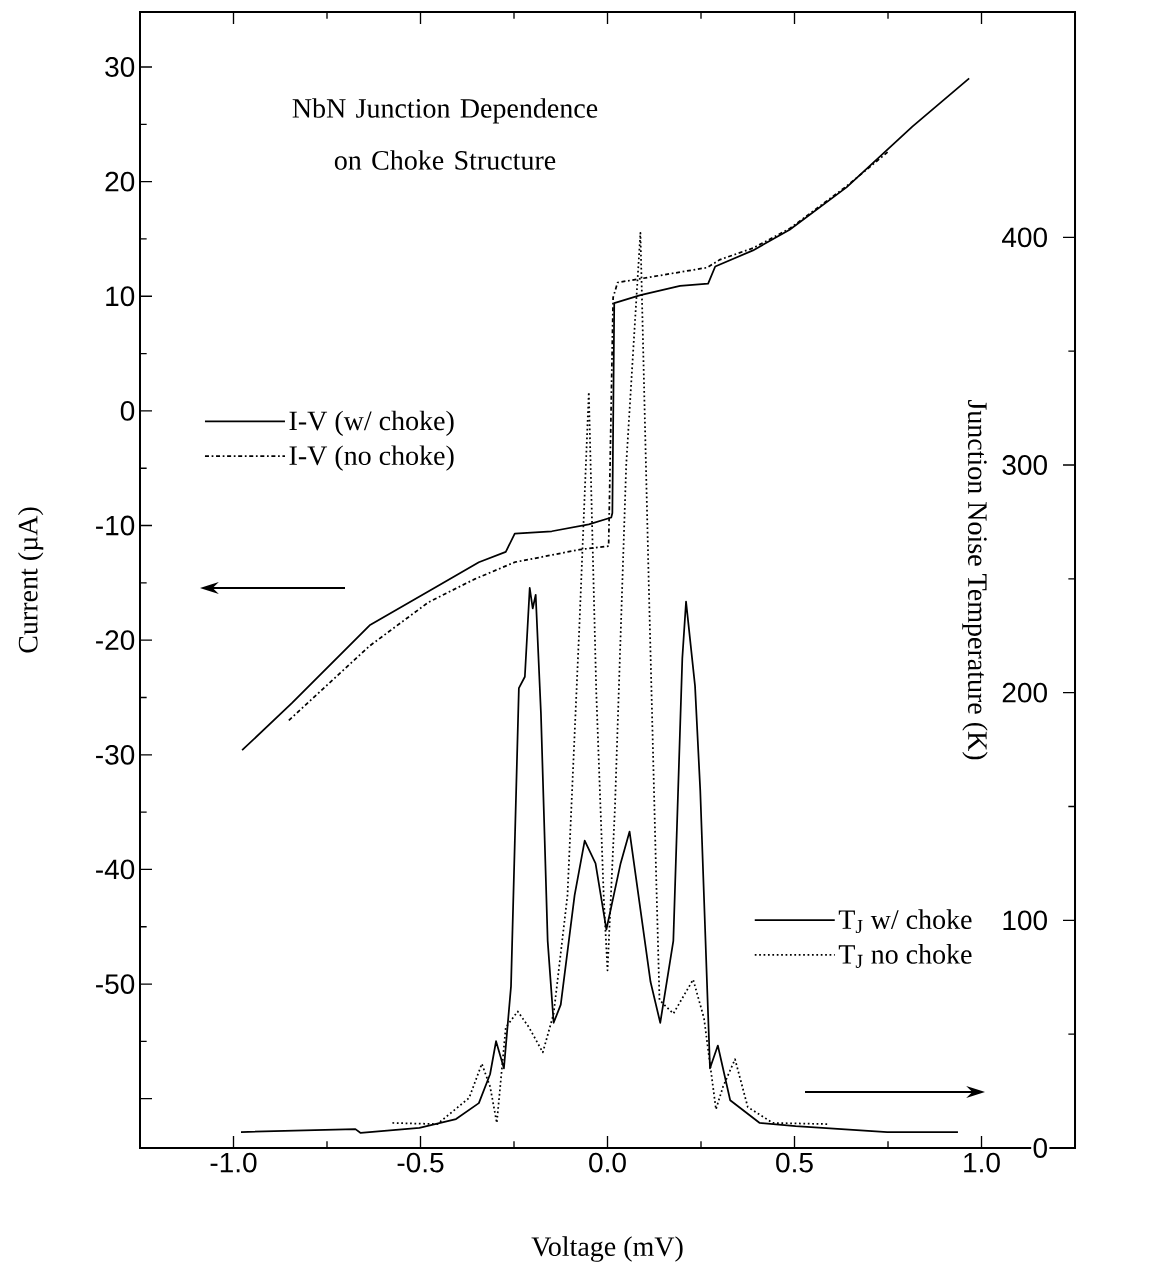 Image resolution: width=1171 pixels, height=1269 pixels. Describe the element at coordinates (905, 956) in the screenshot. I see `legend-label: T$_{J}$ no choke` at that location.